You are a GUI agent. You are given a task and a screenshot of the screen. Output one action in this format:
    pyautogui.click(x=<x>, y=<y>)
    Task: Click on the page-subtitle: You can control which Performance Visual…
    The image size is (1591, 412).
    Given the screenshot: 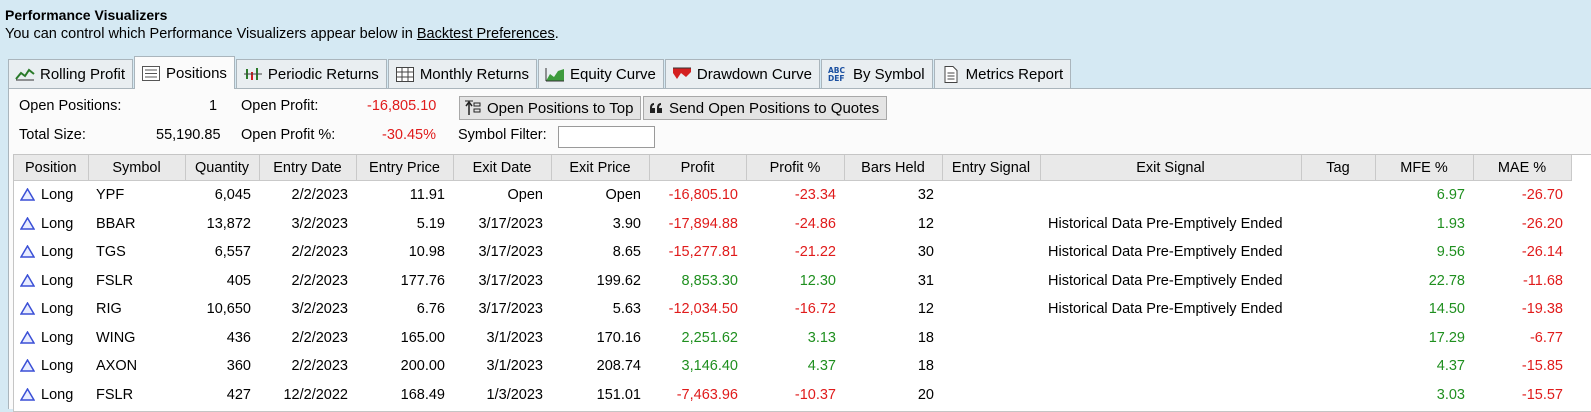 What is the action you would take?
    pyautogui.click(x=282, y=34)
    